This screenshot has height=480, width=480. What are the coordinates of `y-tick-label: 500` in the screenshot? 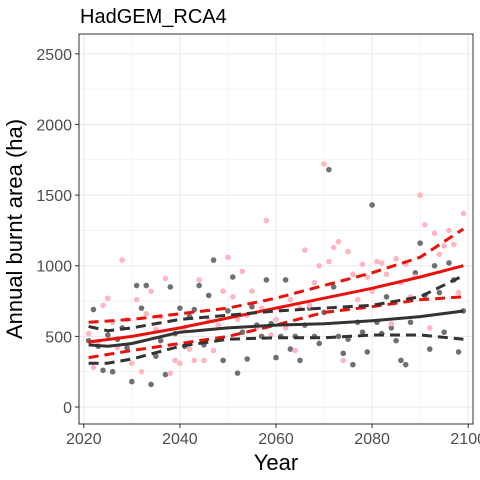 It's located at (58, 337).